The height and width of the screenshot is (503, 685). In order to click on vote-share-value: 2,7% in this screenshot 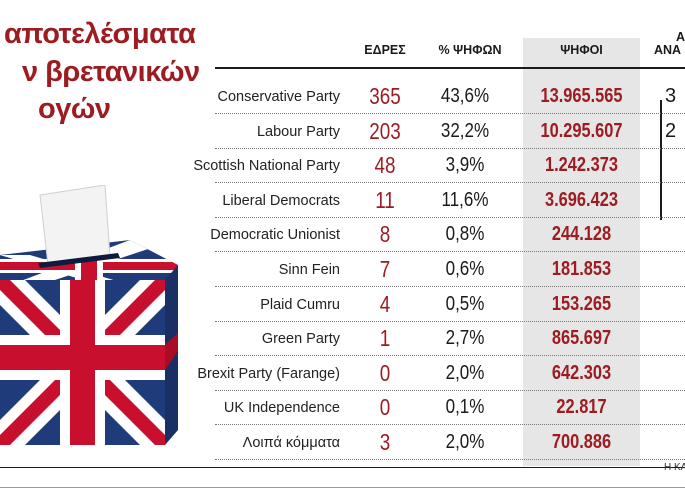, I will do `click(465, 338)`.